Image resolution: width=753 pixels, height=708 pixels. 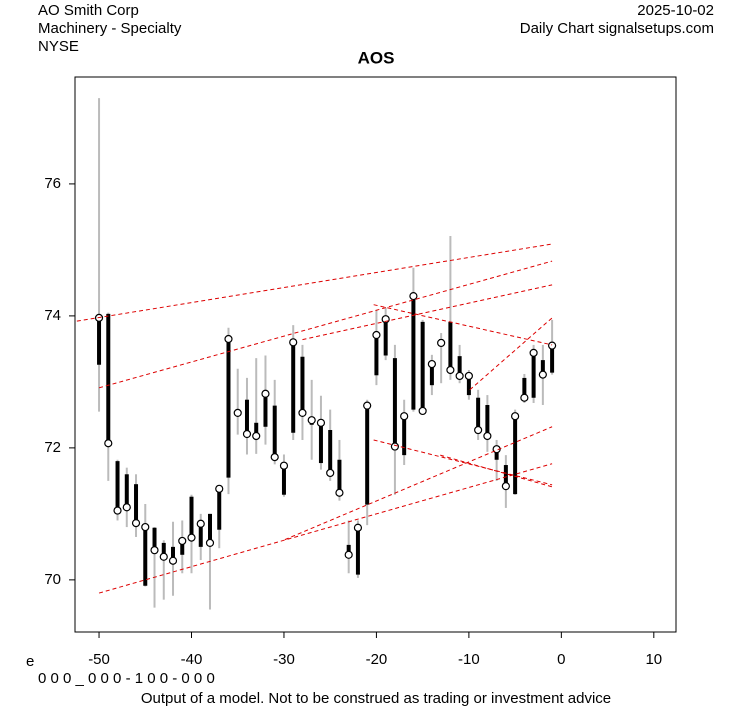 I want to click on x-tick-label: -10, so click(x=469, y=659).